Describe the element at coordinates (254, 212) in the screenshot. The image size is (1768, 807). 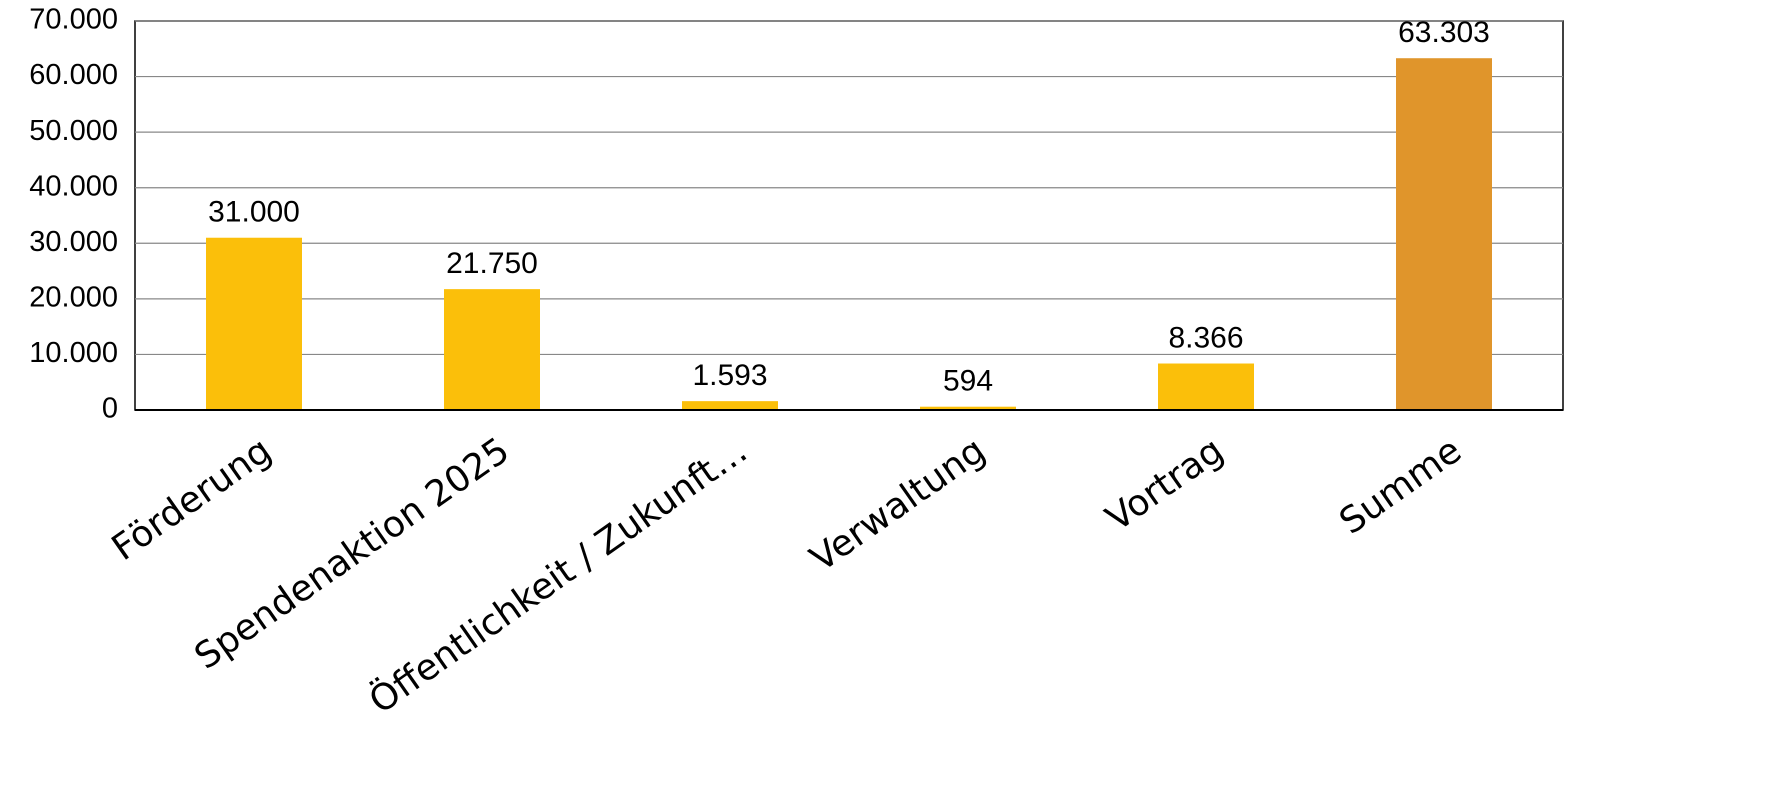
I see `value-label: 31.000` at that location.